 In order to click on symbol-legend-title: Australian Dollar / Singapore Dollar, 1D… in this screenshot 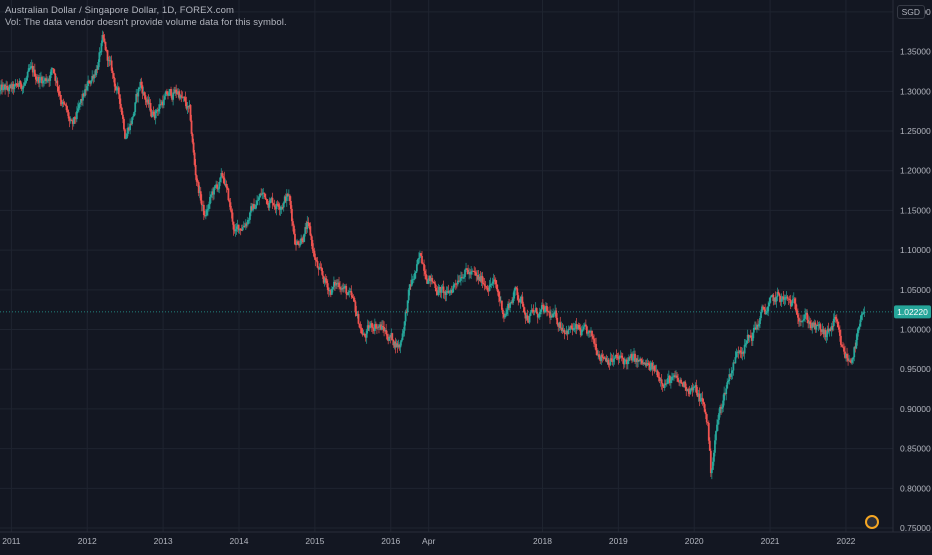, I will do `click(119, 10)`.